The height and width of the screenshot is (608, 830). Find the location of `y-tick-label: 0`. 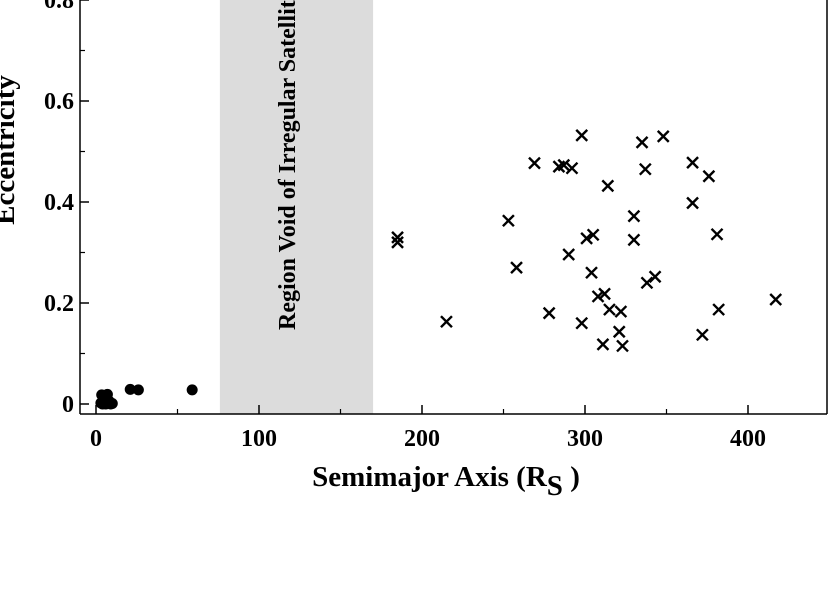

y-tick-label: 0 is located at coordinates (68, 405).